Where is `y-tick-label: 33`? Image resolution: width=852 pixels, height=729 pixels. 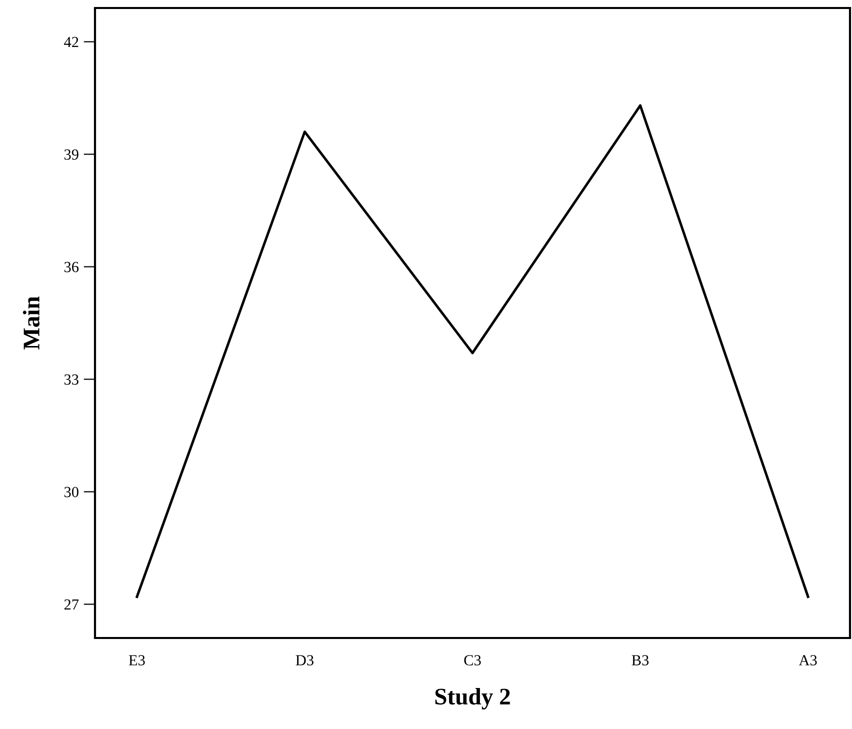 y-tick-label: 33 is located at coordinates (71, 379).